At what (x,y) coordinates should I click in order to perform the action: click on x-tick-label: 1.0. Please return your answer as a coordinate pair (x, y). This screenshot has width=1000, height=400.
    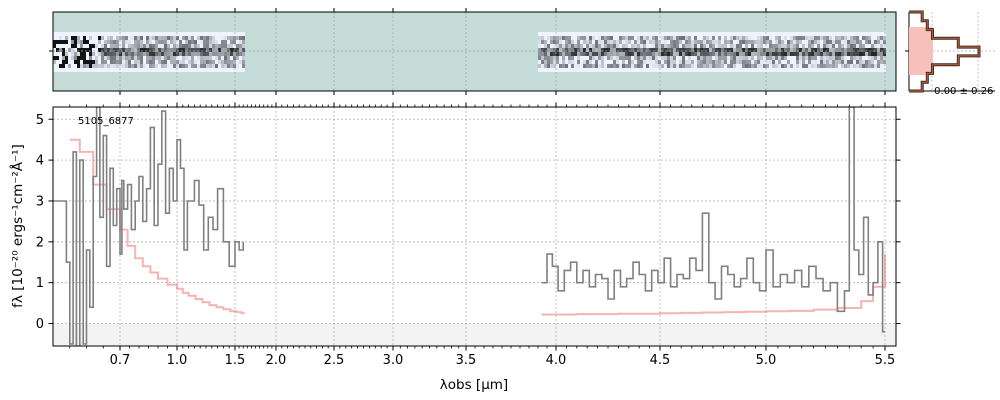
    Looking at the image, I should click on (177, 360).